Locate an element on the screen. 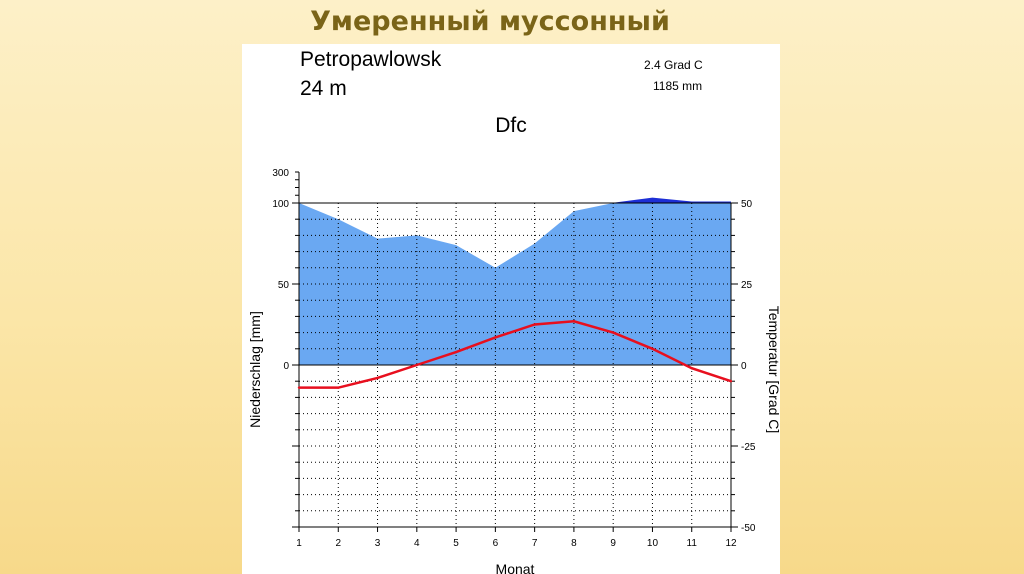 Image resolution: width=1024 pixels, height=574 pixels. x-tick-label: 3 is located at coordinates (378, 543).